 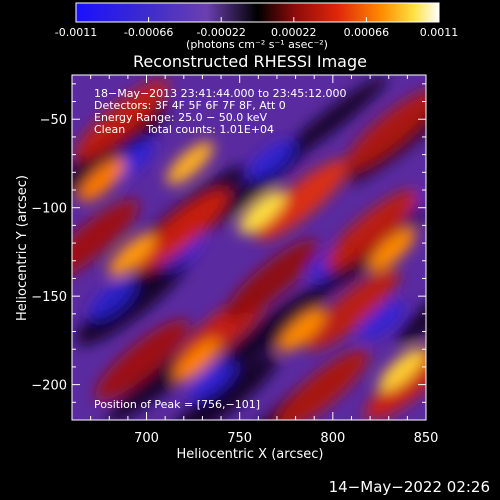 I want to click on peak-position-label: Position of Peak = [756,−101], so click(x=177, y=404).